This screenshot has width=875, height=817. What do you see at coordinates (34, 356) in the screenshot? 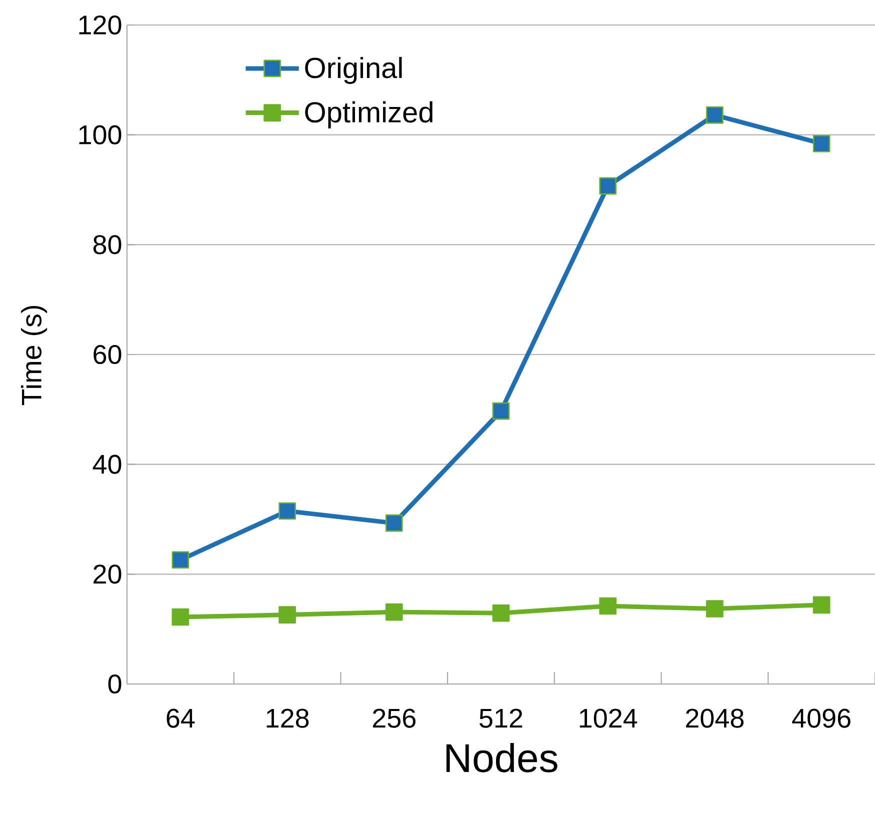
I see `y-axis-title: Time (s)` at bounding box center [34, 356].